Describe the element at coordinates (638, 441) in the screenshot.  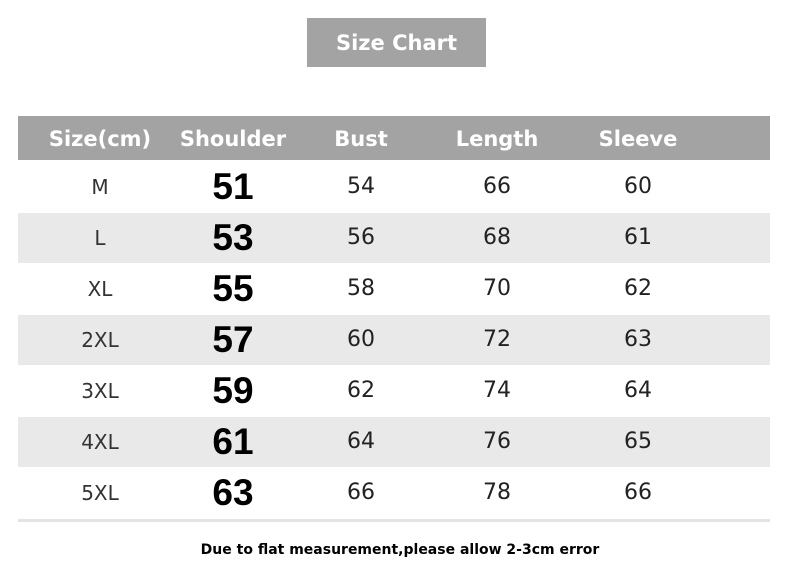
I see `cell-sleeve: 65` at that location.